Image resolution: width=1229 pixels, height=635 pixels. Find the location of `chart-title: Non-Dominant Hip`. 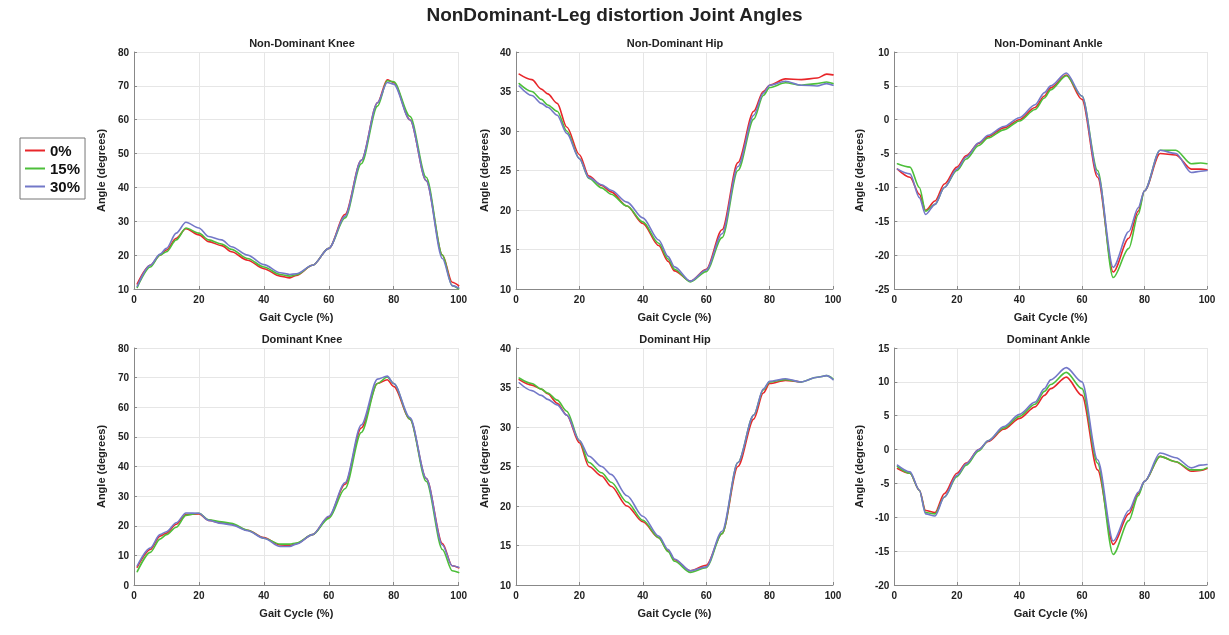

chart-title: Non-Dominant Hip is located at coordinates (675, 42).